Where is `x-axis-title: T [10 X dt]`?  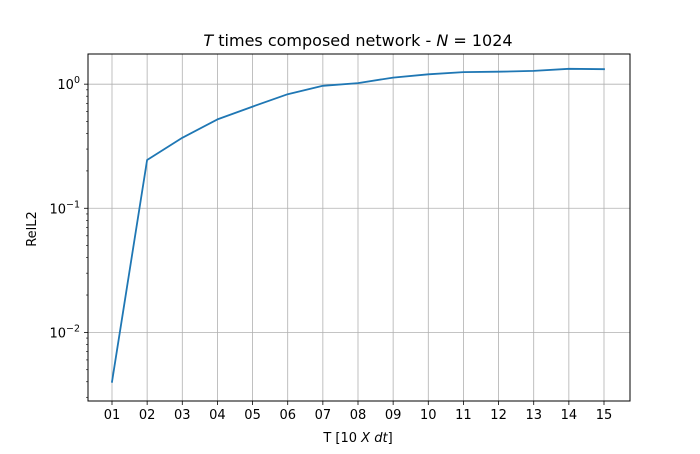
x-axis-title: T [10 X dt] is located at coordinates (357, 438).